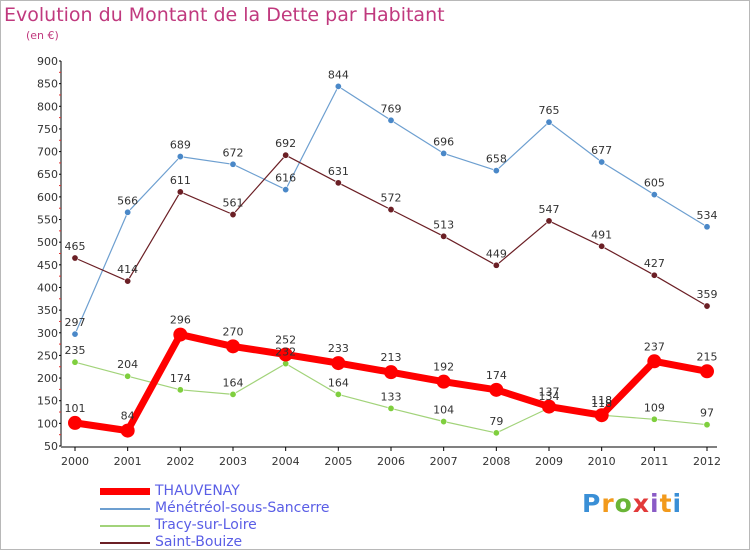 The image size is (750, 550). What do you see at coordinates (47, 152) in the screenshot?
I see `y-tick-label: 700` at bounding box center [47, 152].